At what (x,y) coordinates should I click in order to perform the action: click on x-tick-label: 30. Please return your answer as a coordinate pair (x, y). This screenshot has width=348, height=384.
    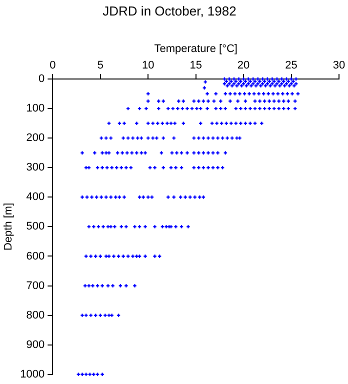
    Looking at the image, I should click on (339, 65).